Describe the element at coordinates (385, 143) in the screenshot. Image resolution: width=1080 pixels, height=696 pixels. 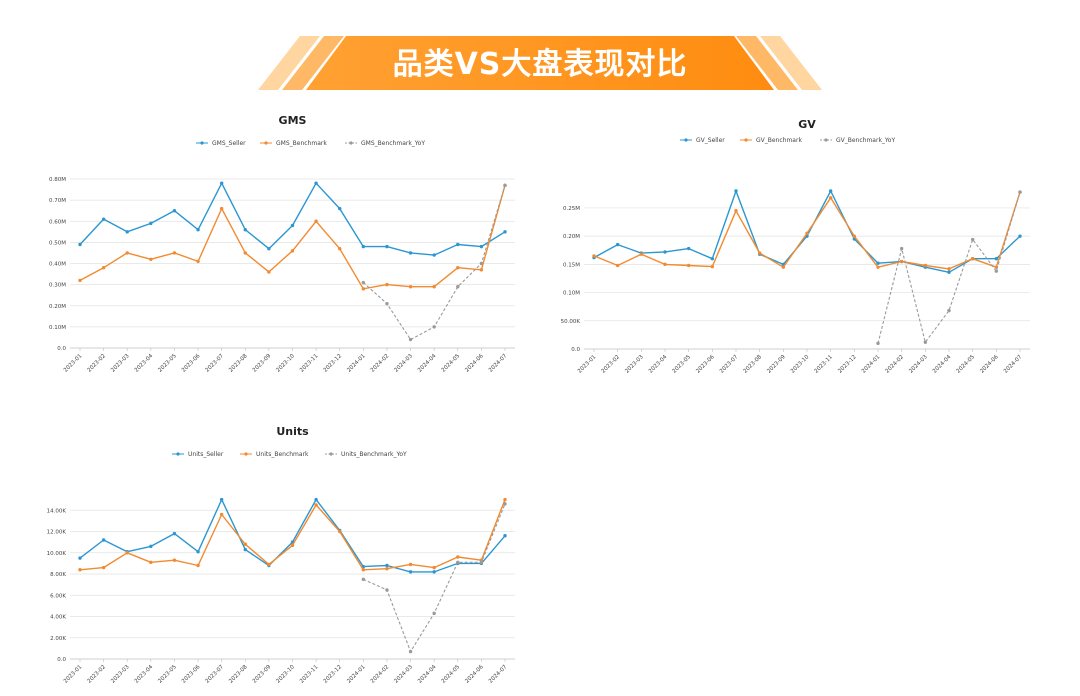
I see `gms-legend-item-2: GMS_Benchmark_YoY` at that location.